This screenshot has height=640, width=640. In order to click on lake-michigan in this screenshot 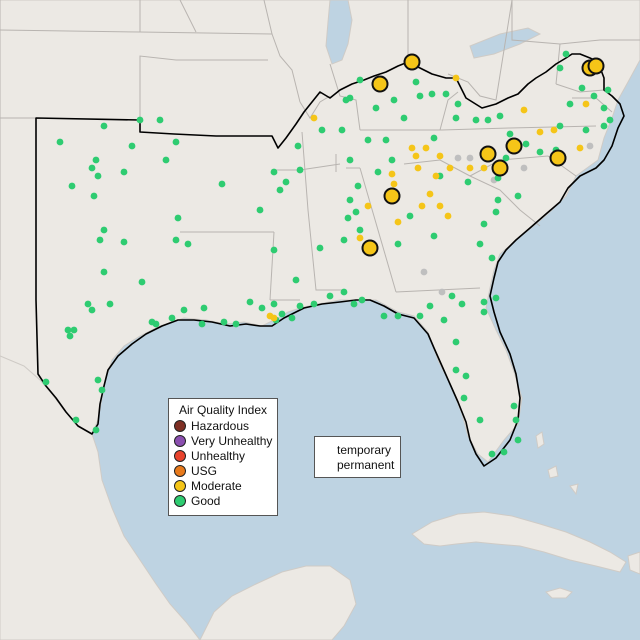, I will do `click(339, 32)`.